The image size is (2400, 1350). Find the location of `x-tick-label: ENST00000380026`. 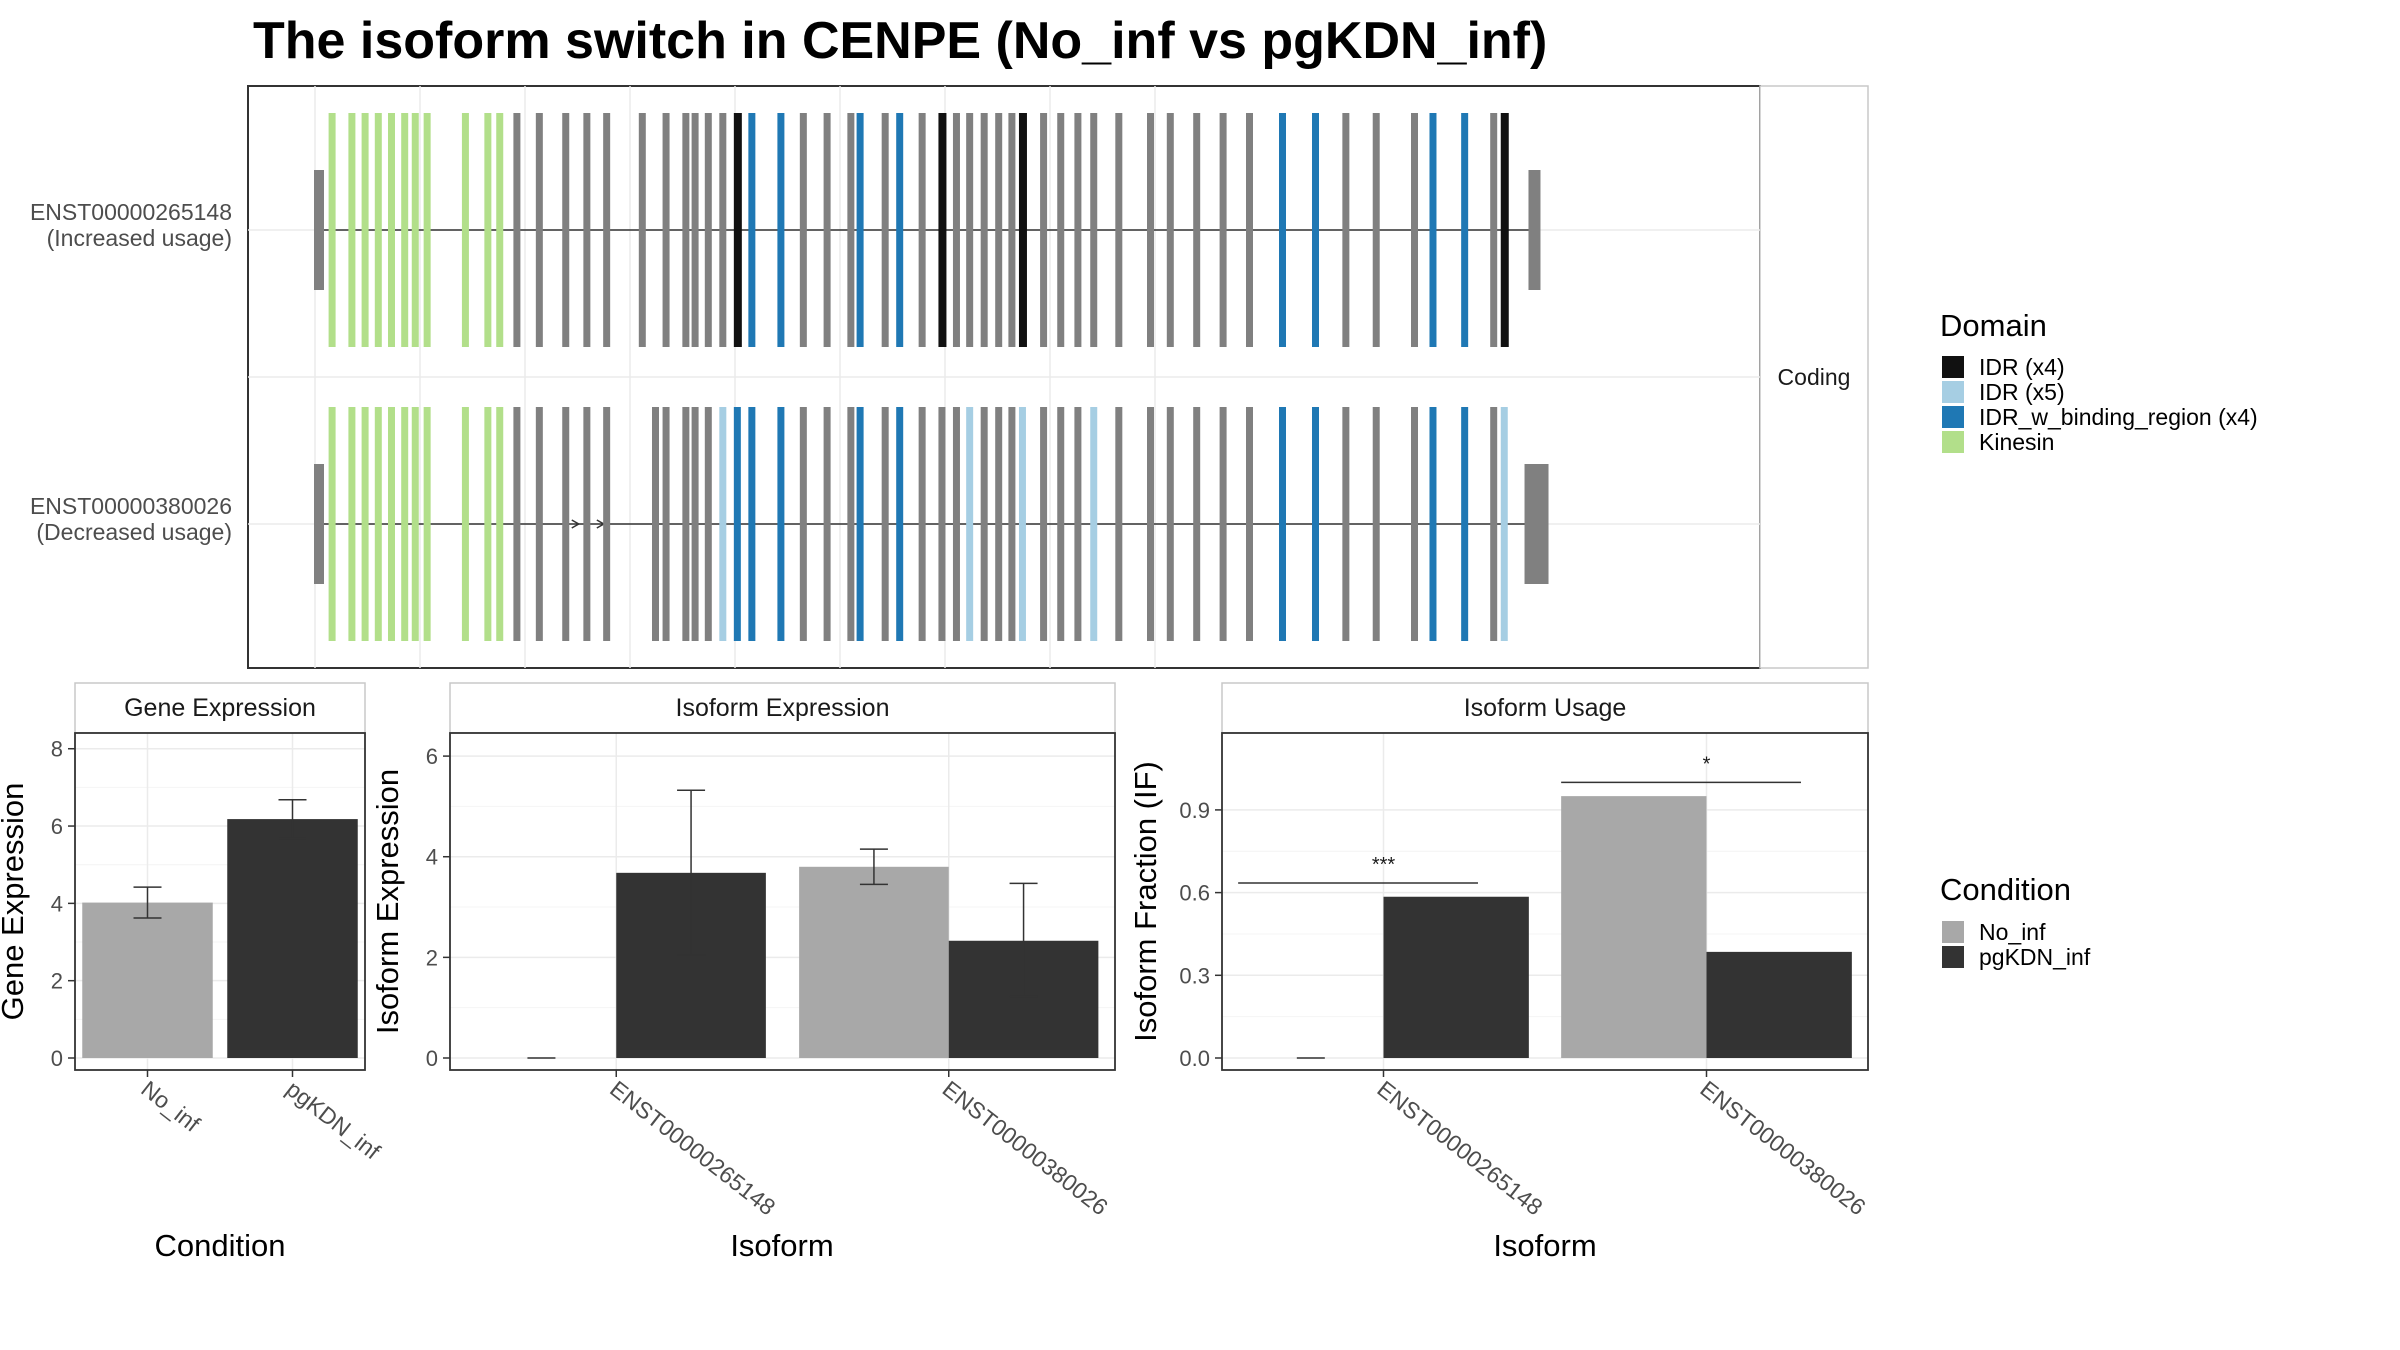

x-tick-label: ENST00000380026 is located at coordinates (1782, 1147).